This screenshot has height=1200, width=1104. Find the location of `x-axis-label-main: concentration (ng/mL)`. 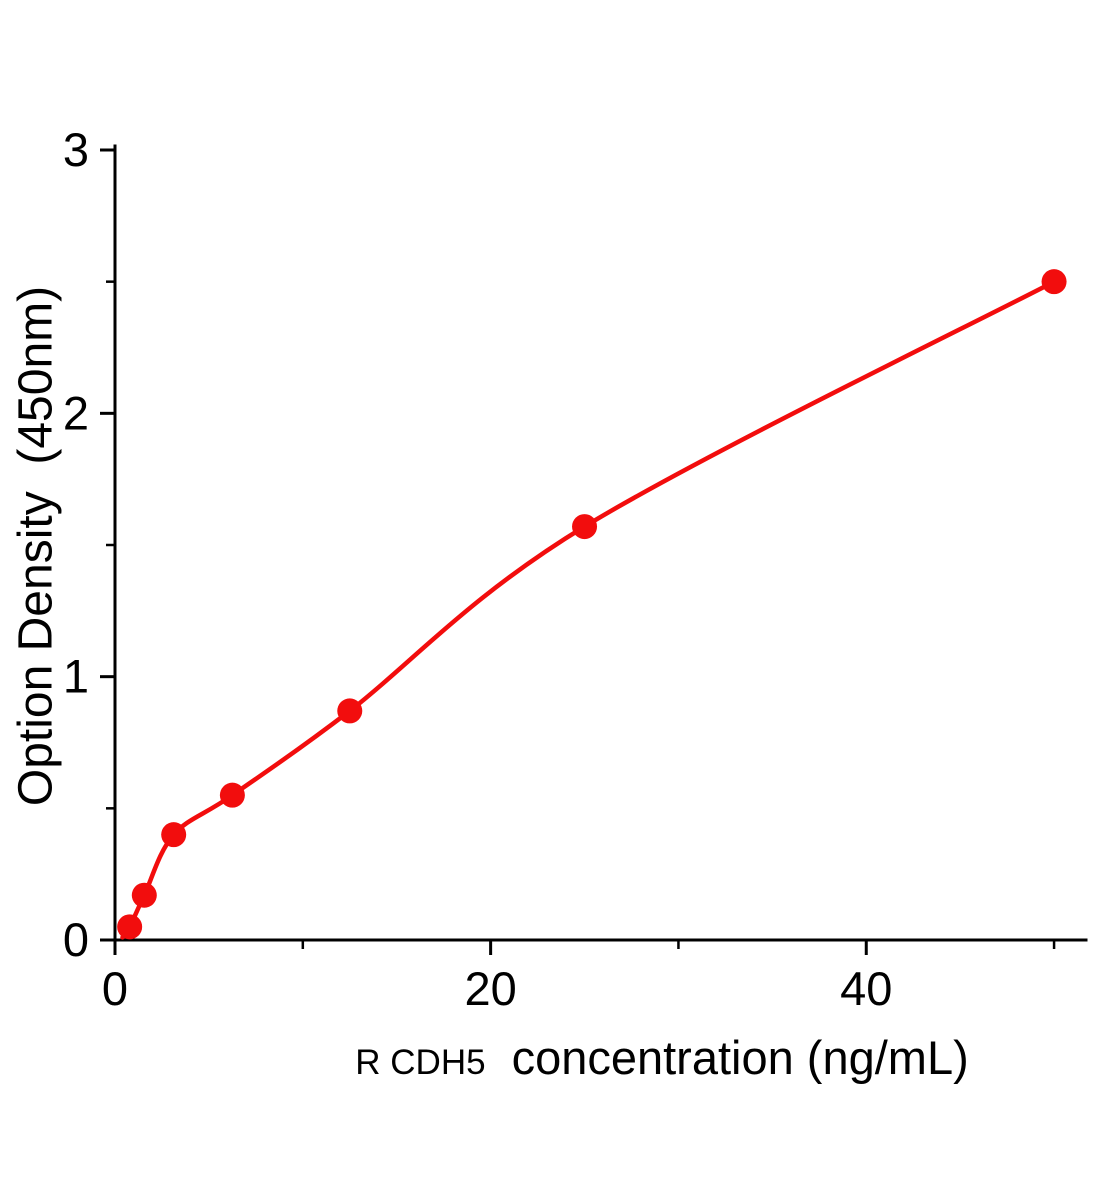

x-axis-label-main: concentration (ng/mL) is located at coordinates (740, 1057).